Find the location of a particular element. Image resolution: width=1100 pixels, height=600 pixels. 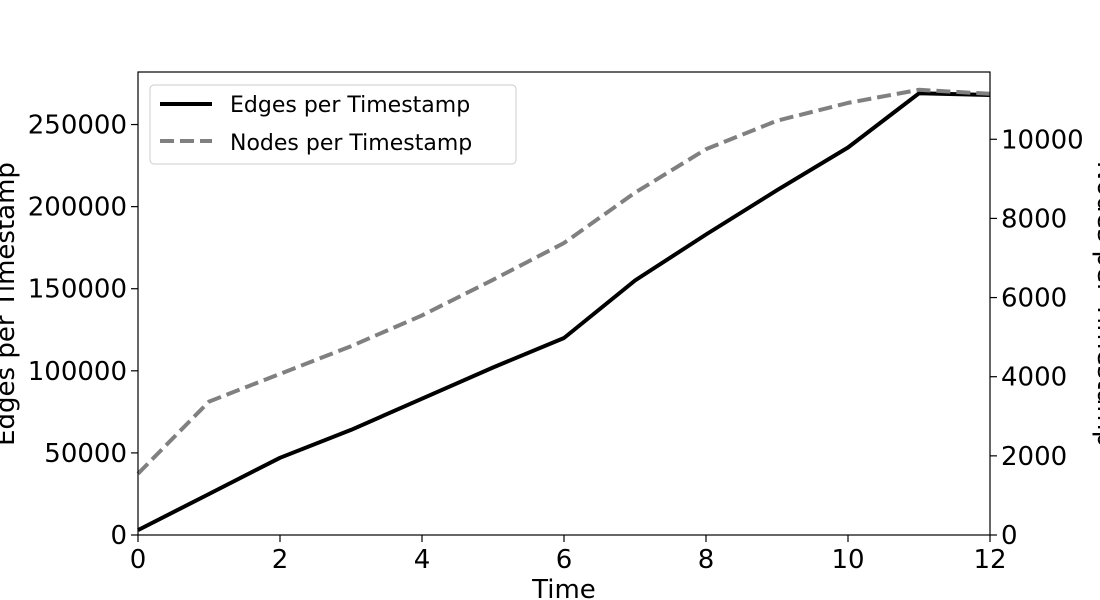

left-y-tick-label: 100000 is located at coordinates (77, 372).